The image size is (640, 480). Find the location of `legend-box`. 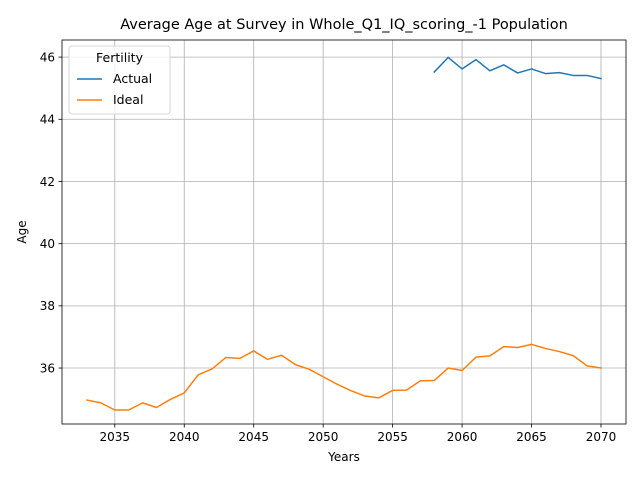

legend-box is located at coordinates (119, 80).